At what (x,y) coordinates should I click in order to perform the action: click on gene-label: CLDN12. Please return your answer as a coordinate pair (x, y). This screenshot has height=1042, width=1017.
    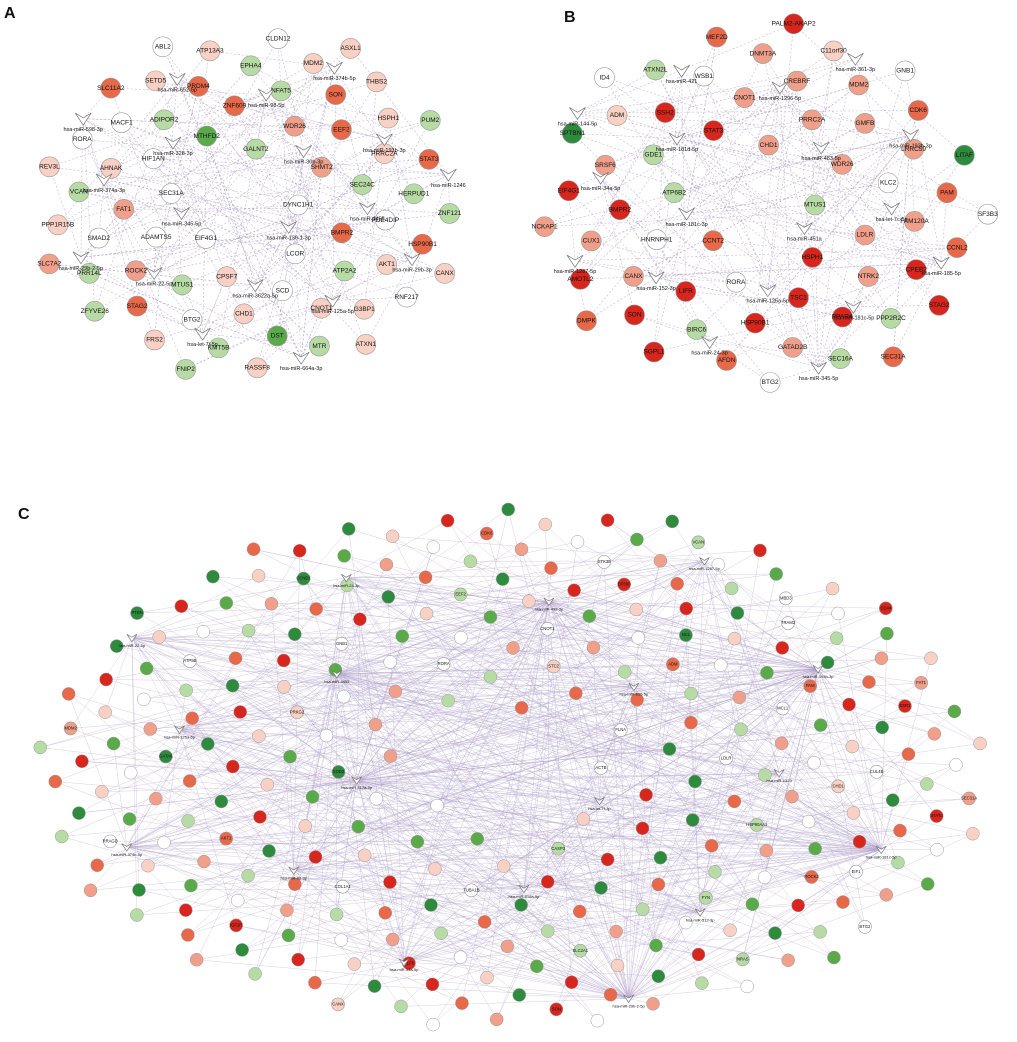
    Looking at the image, I should click on (278, 38).